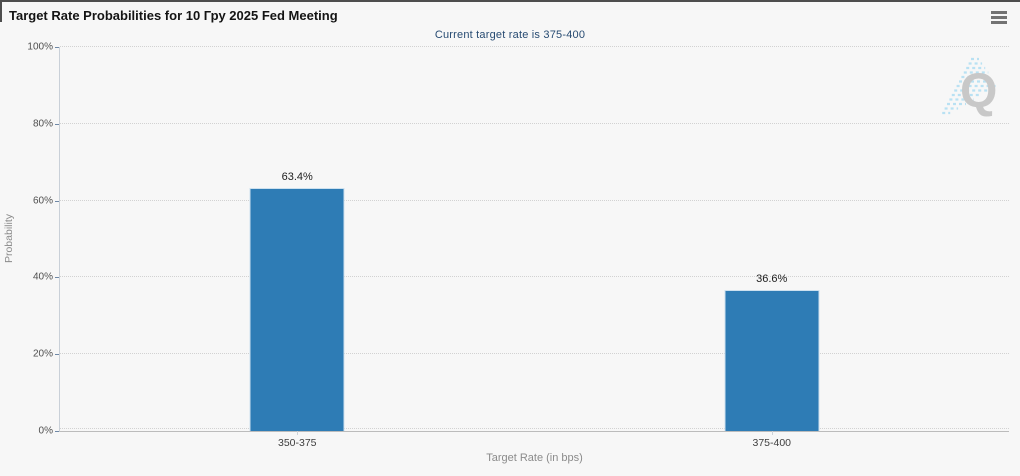 Image resolution: width=1020 pixels, height=476 pixels. What do you see at coordinates (42, 201) in the screenshot?
I see `y-tick-label: 60%` at bounding box center [42, 201].